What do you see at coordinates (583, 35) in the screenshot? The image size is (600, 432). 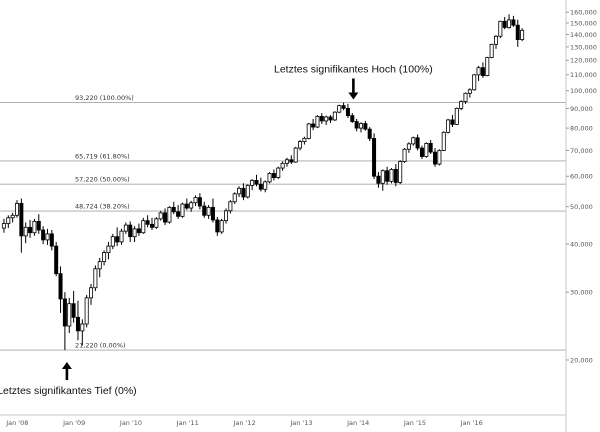 I see `y-tick-label: 140,000` at bounding box center [583, 35].